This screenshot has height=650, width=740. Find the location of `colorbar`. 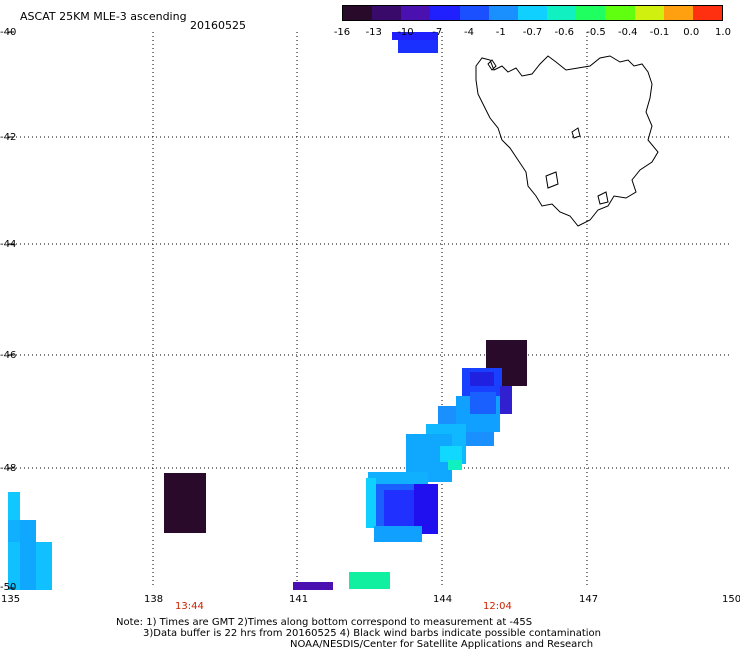

colorbar is located at coordinates (532, 13).